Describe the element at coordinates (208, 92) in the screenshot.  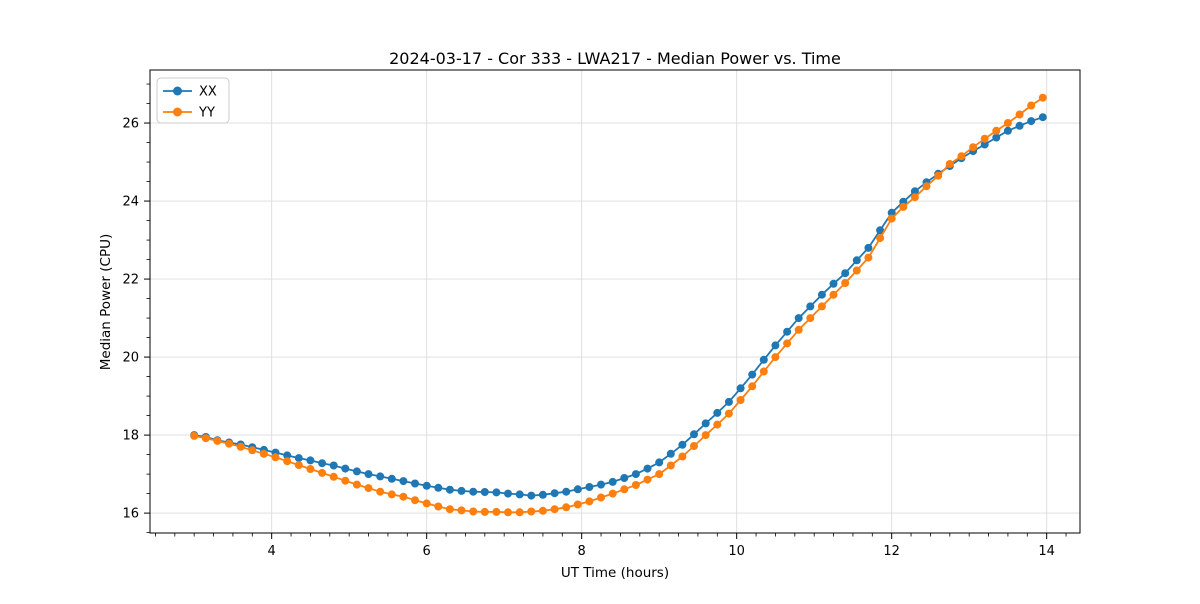
I see `legend-label-xx: XX` at that location.